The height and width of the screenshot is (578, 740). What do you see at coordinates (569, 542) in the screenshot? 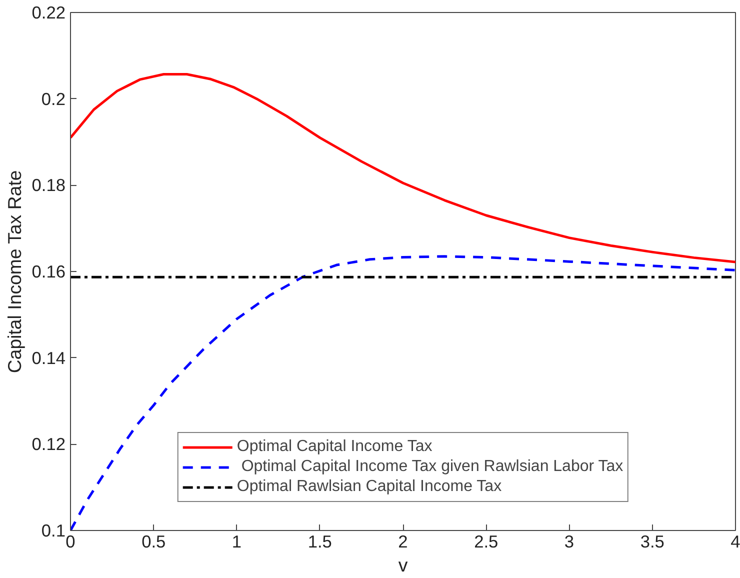
I see `x-tick-label: 3` at bounding box center [569, 542].